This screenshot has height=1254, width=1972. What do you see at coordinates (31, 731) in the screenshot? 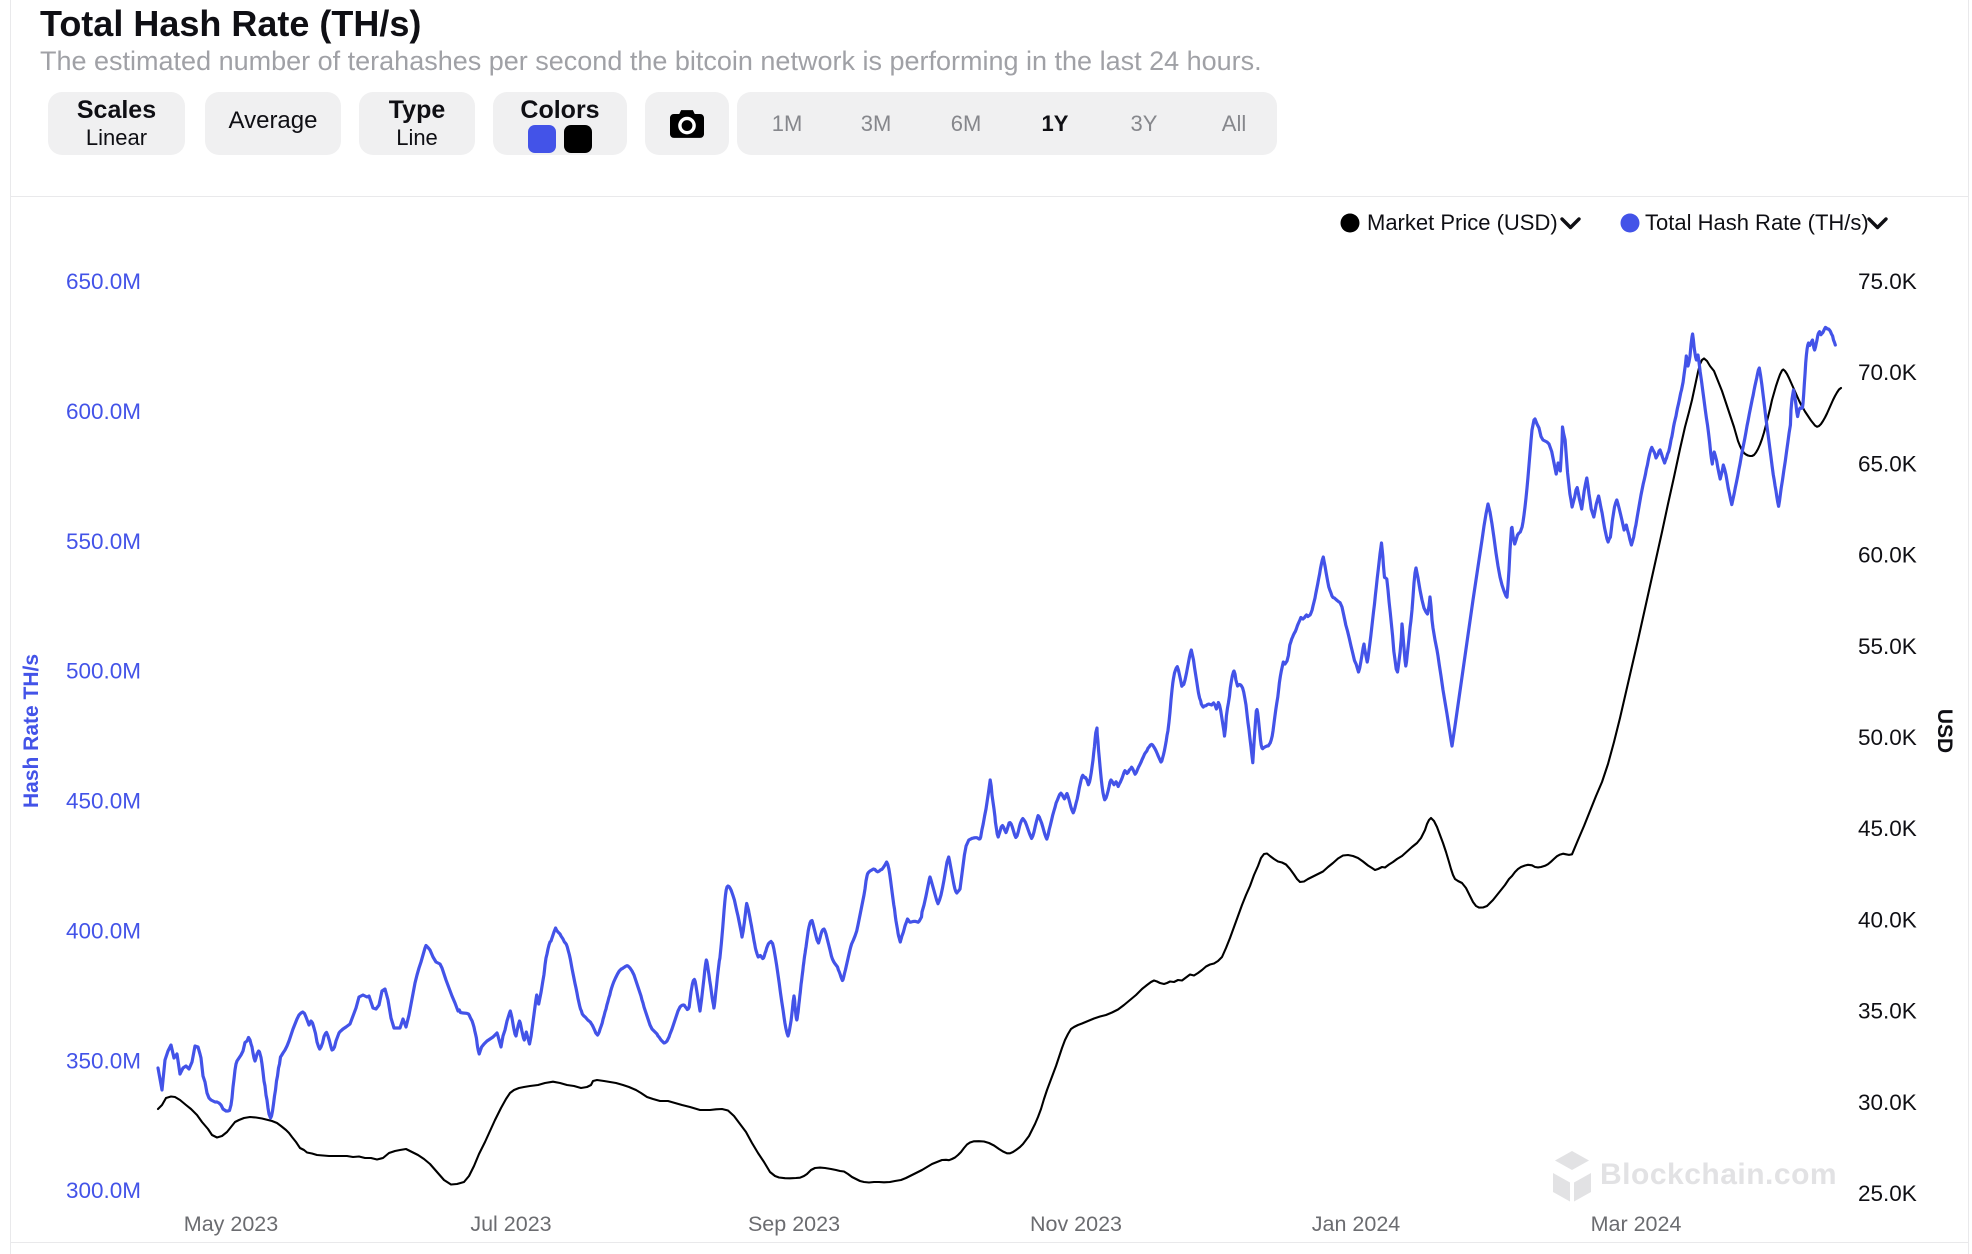
I see `svg-text: Hash Rate TH/s` at bounding box center [31, 731].